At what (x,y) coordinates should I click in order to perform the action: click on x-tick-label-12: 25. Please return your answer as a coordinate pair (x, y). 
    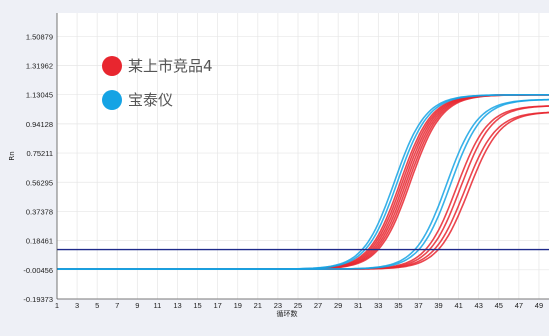
    Looking at the image, I should click on (298, 305).